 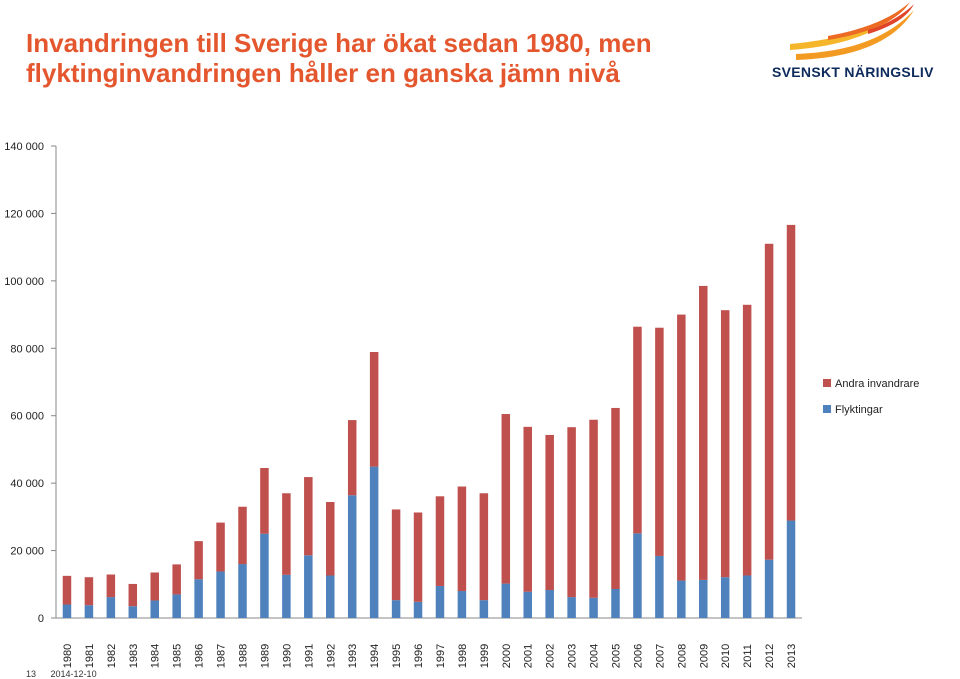 What do you see at coordinates (726, 656) in the screenshot?
I see `x-tick-label: 2010` at bounding box center [726, 656].